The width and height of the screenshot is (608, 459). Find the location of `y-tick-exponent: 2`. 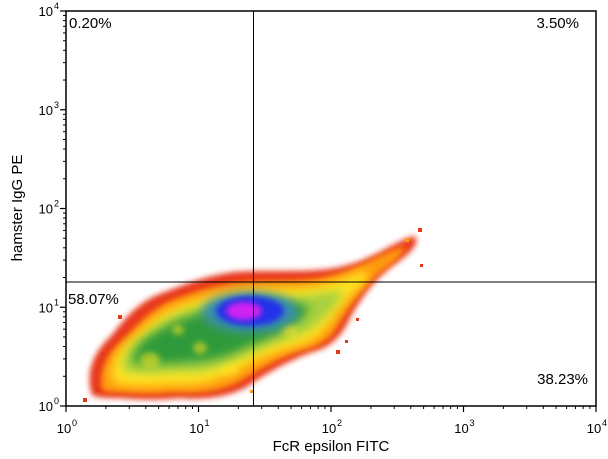

y-tick-exponent: 2 is located at coordinates (56, 204).